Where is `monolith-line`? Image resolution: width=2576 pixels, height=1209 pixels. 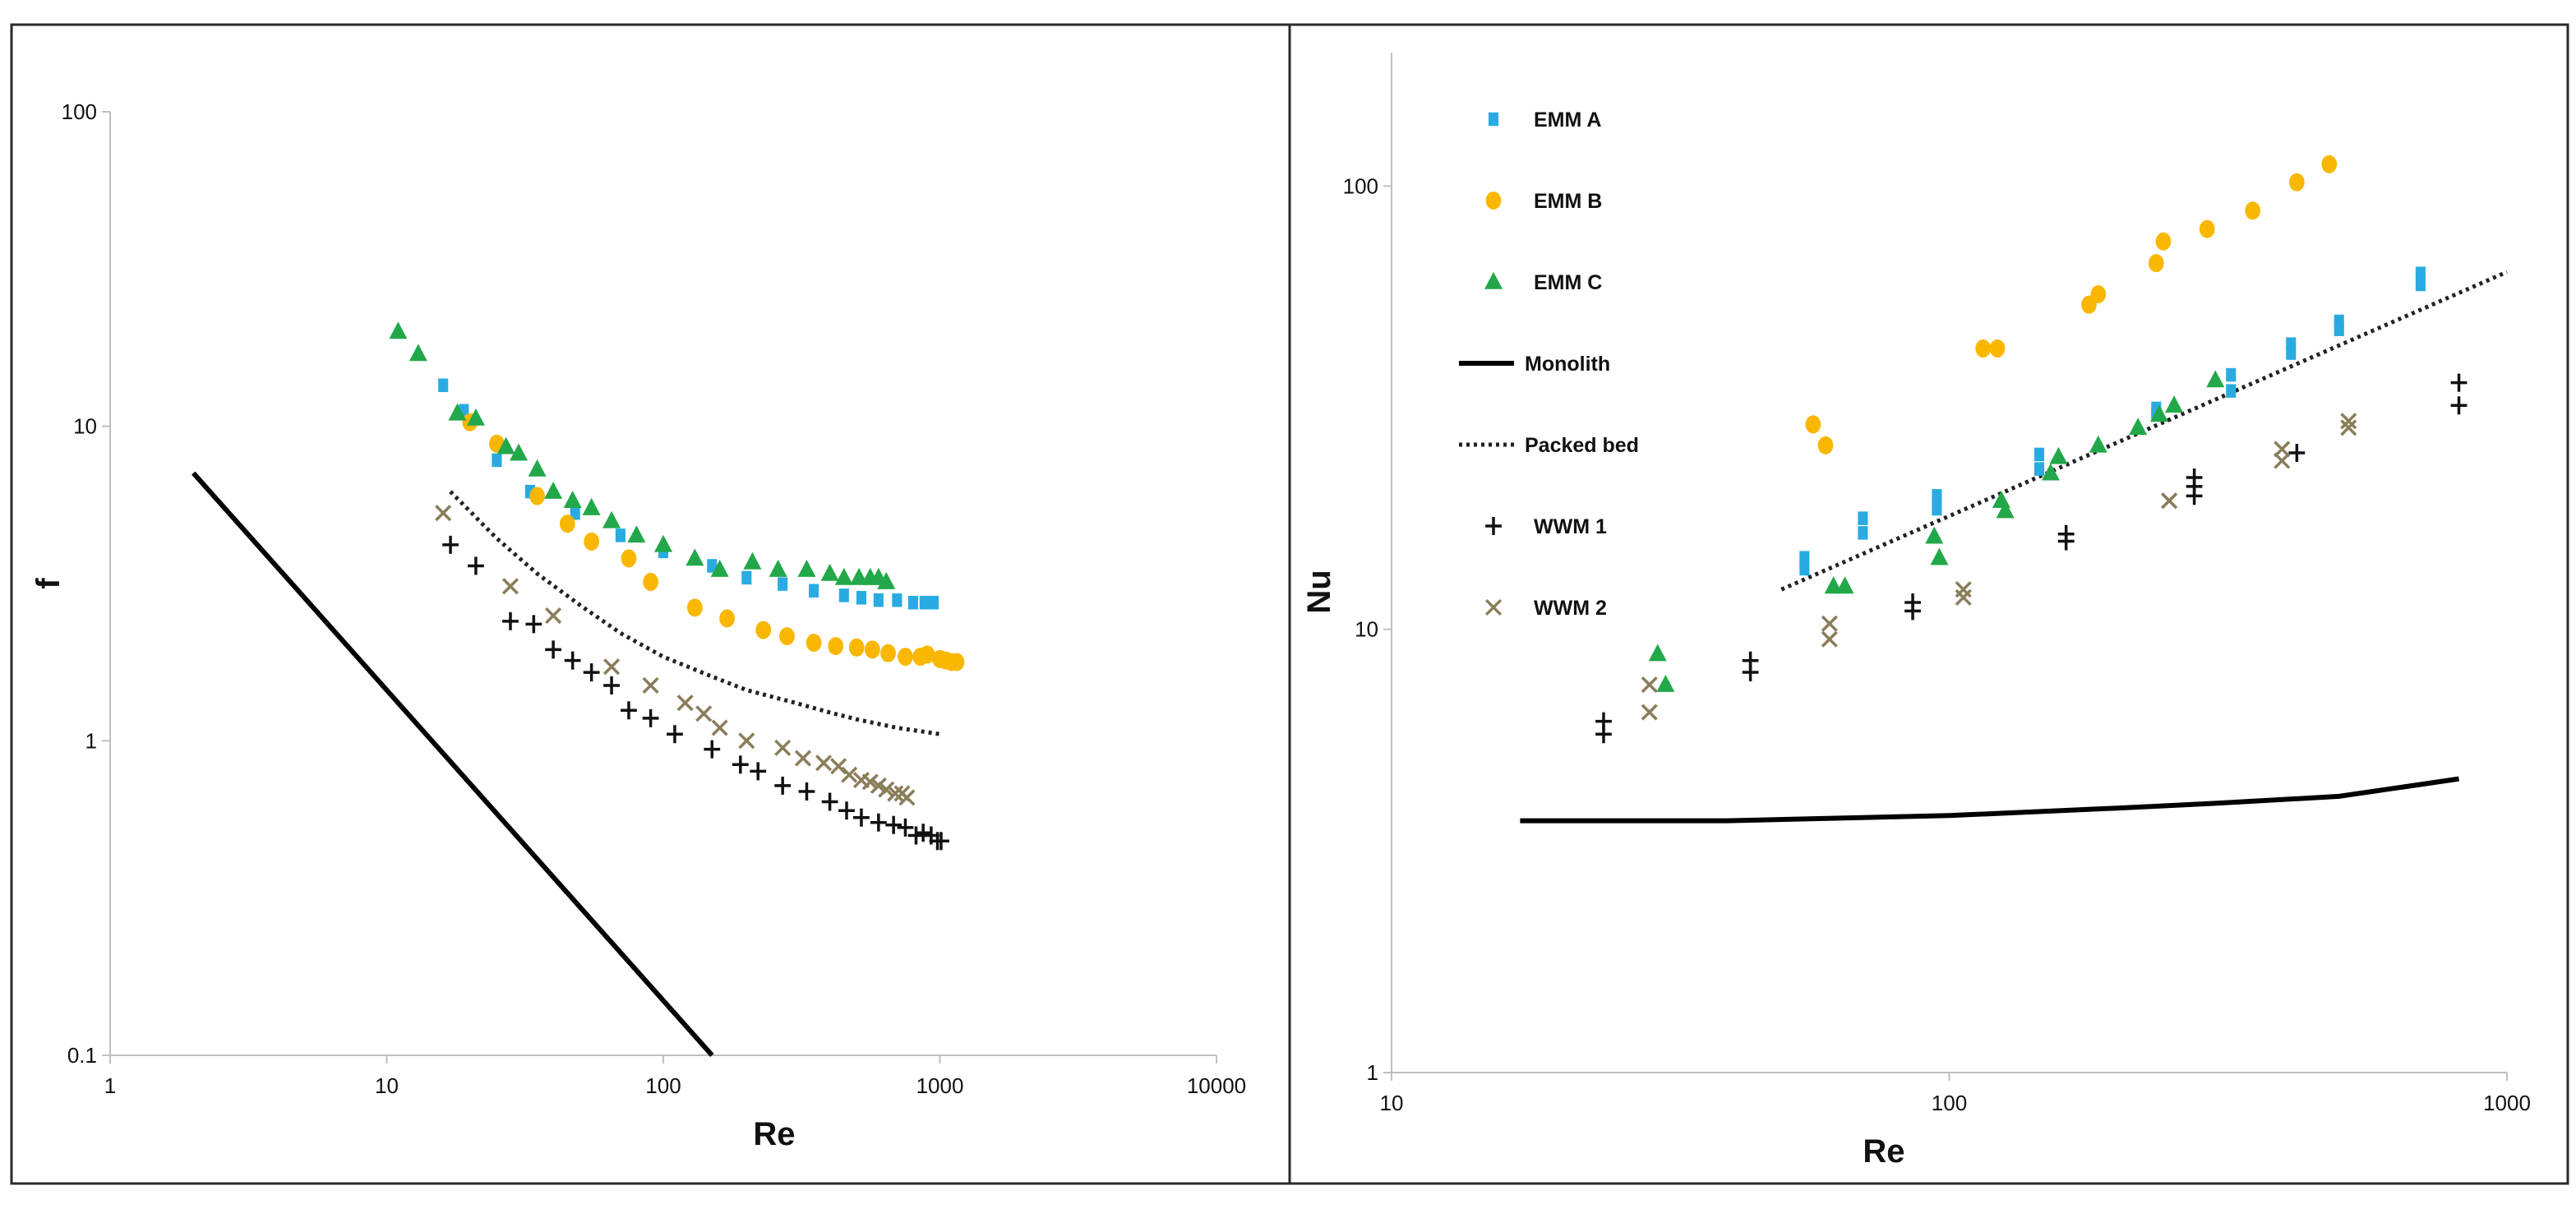 monolith-line is located at coordinates (453, 764).